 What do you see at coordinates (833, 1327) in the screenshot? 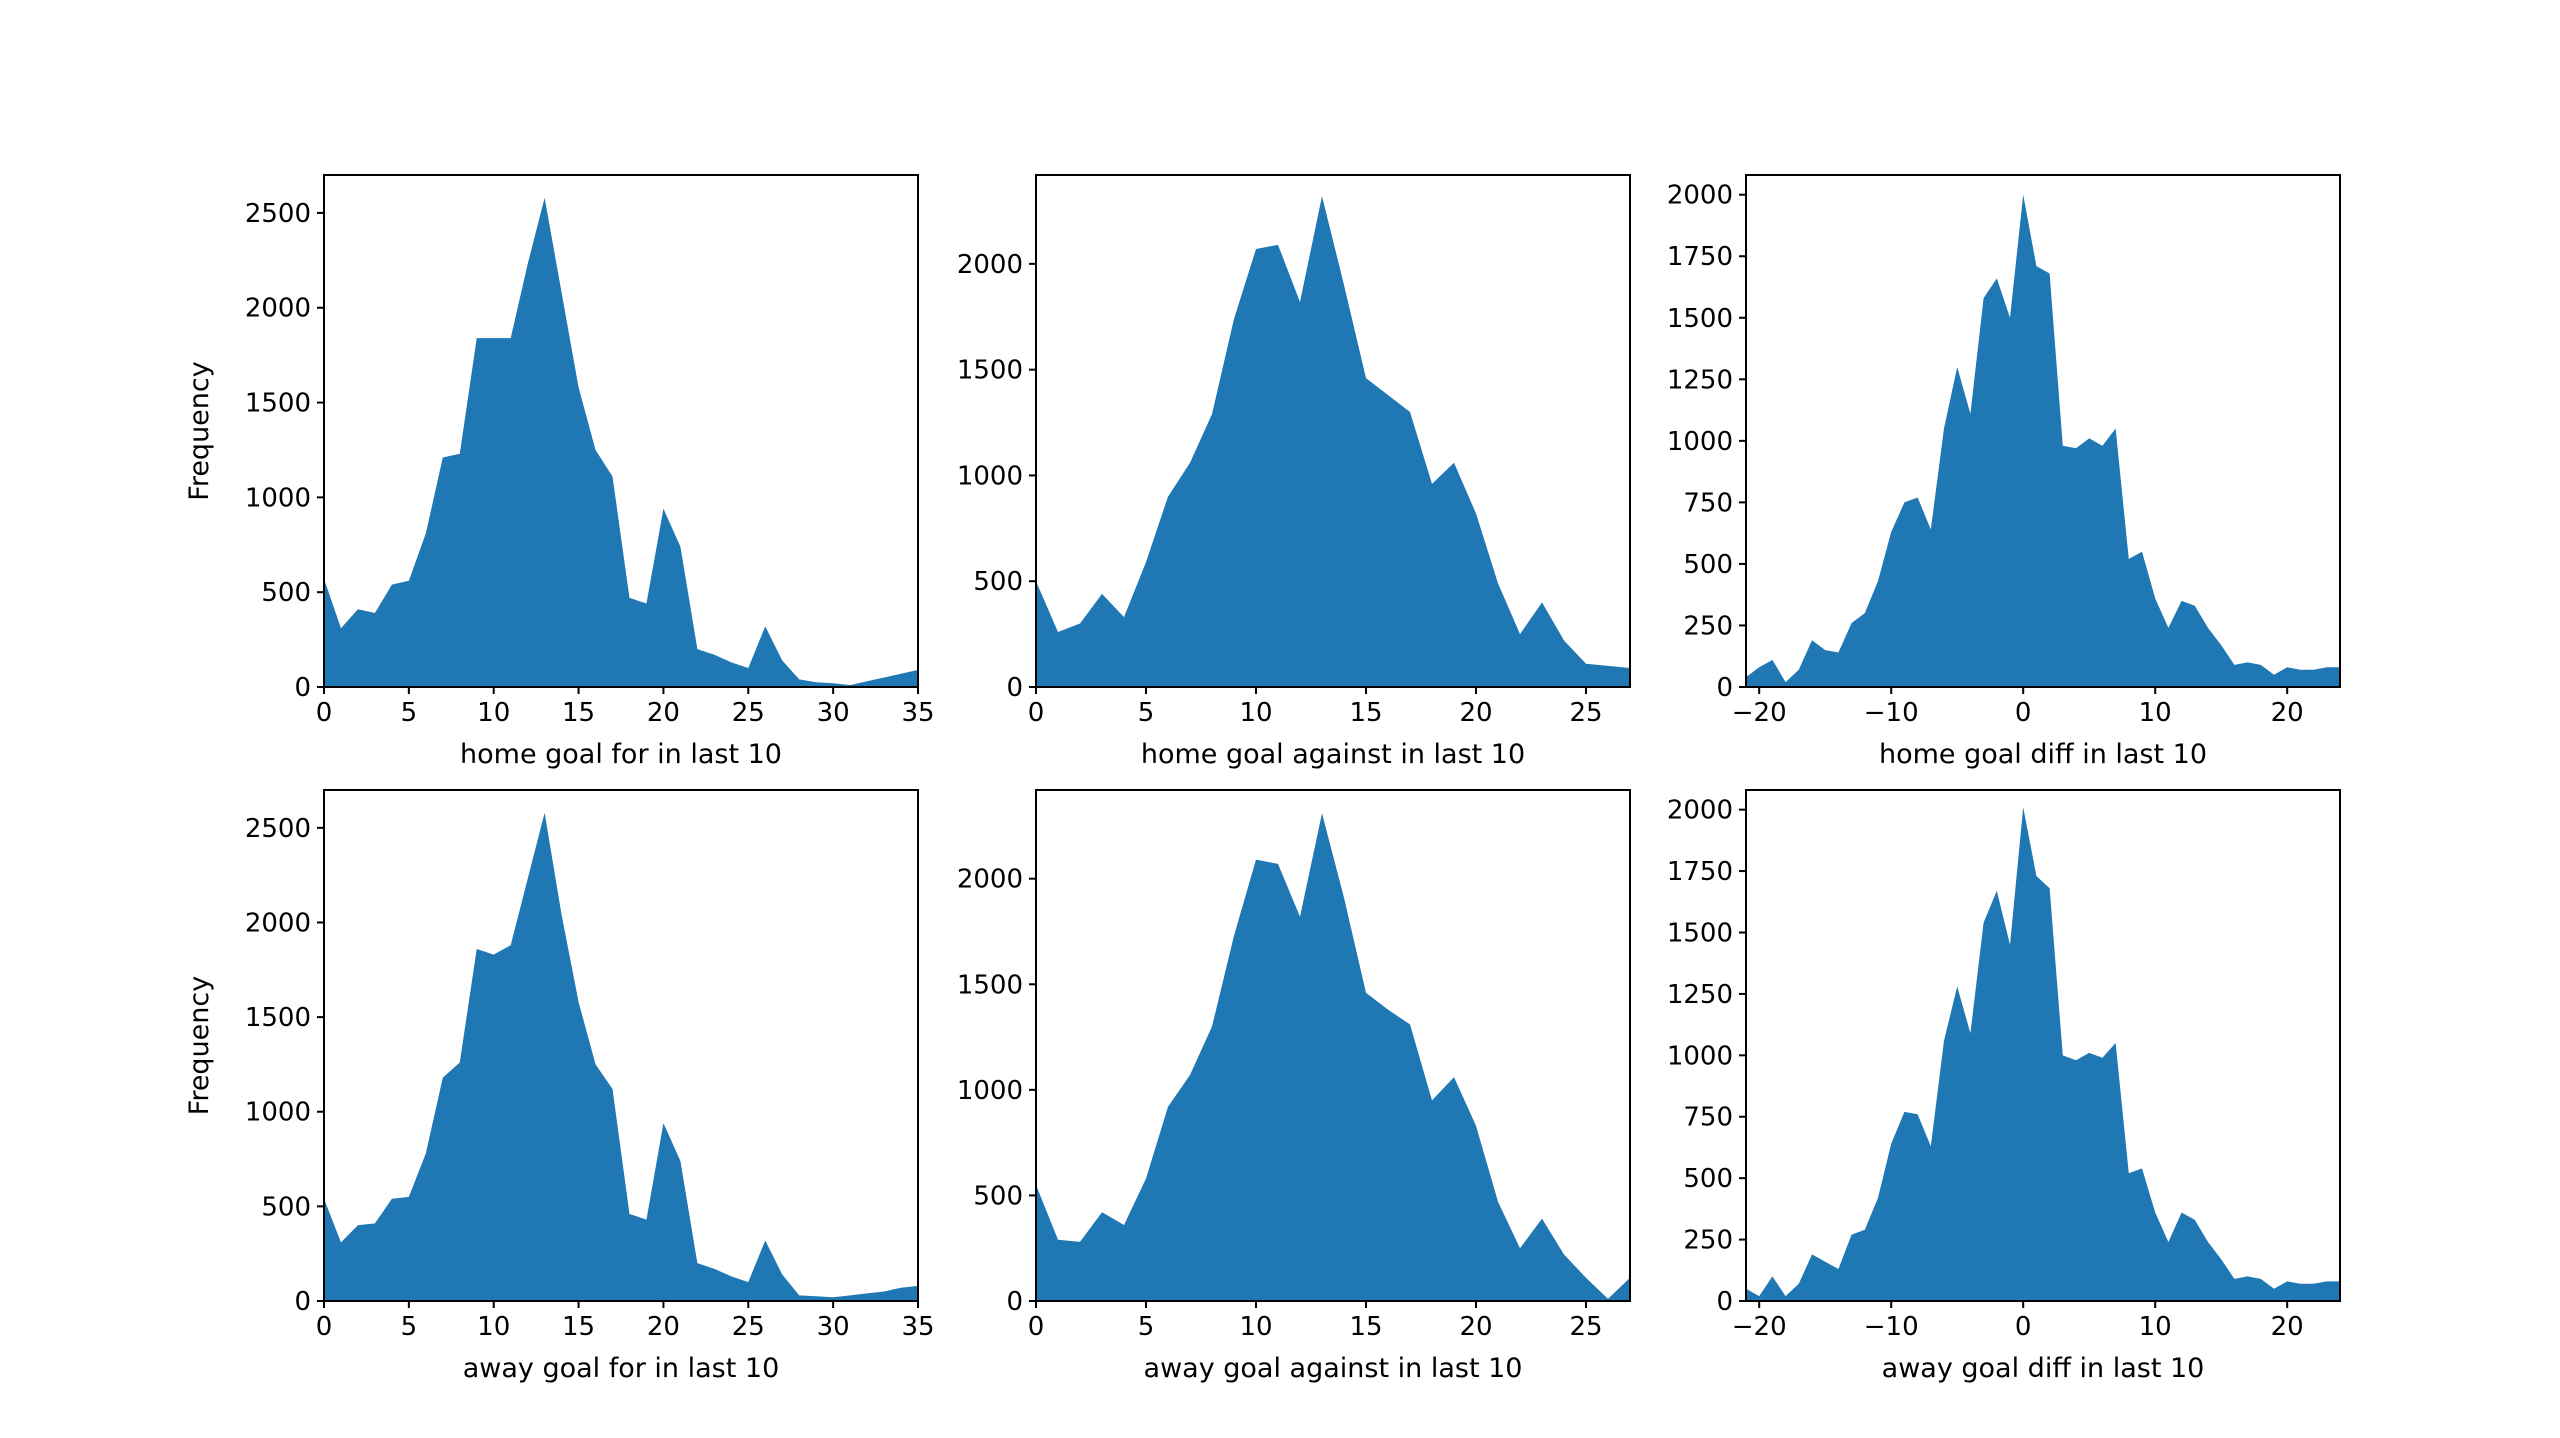
I see `chart-4-xtick-label: 30` at bounding box center [833, 1327].